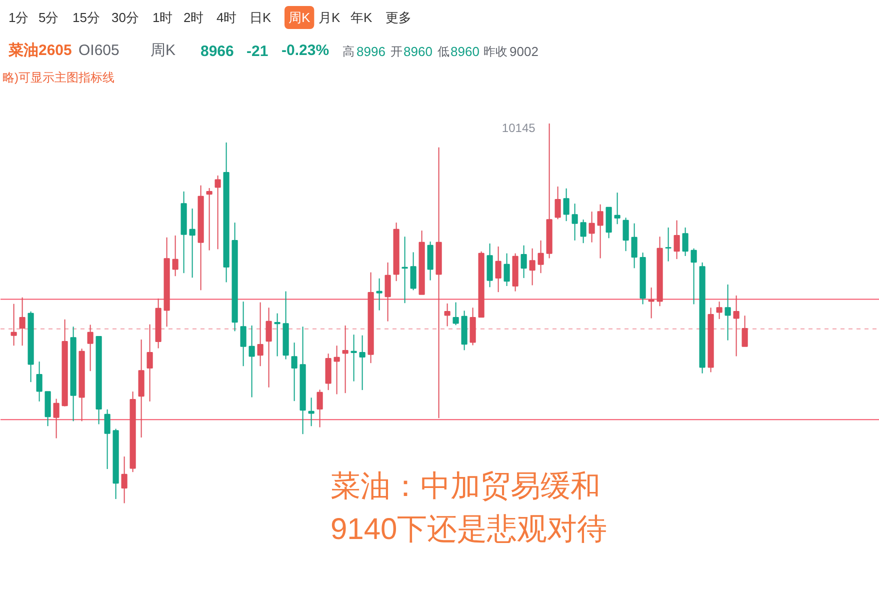 This screenshot has width=879, height=591. Describe the element at coordinates (257, 51) in the screenshot. I see `text: -21` at that location.